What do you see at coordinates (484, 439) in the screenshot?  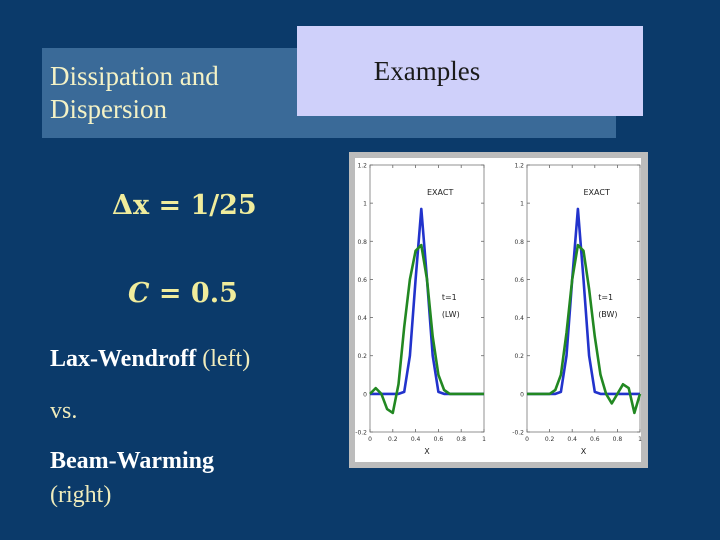 I see `left-xtick-label: 1` at bounding box center [484, 439].